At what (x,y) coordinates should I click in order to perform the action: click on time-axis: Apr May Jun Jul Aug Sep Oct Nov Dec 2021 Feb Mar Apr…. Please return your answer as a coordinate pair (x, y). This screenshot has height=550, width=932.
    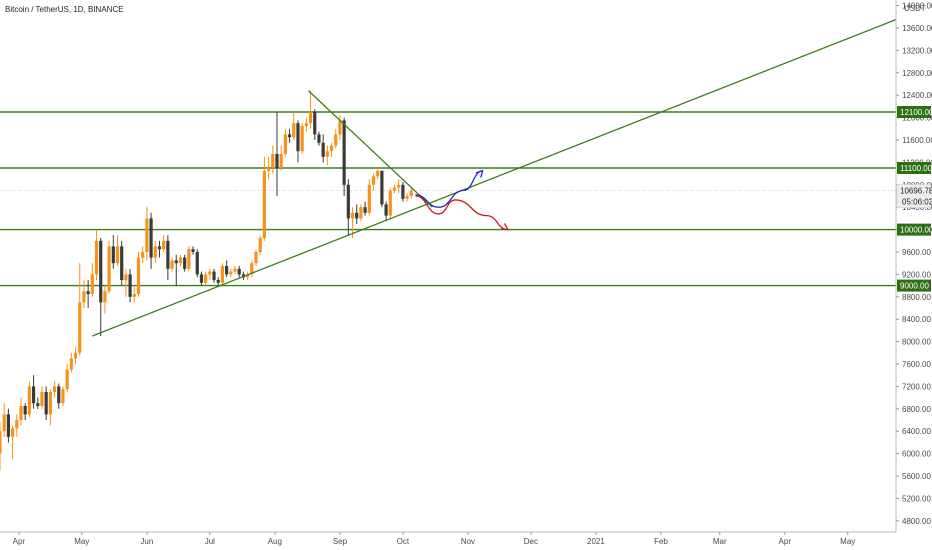
    Looking at the image, I should click on (434, 539).